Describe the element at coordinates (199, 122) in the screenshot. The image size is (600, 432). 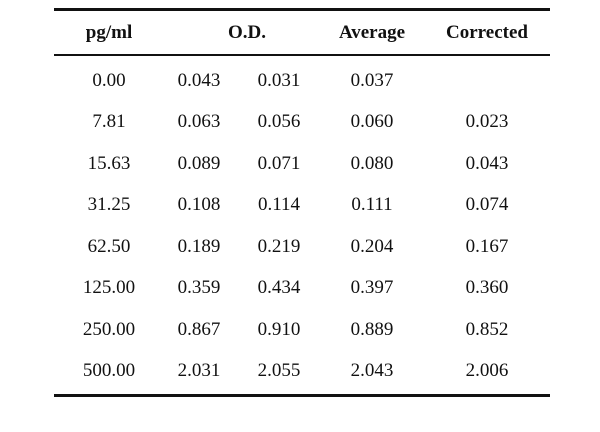
I see `cell-od-1: 0.063` at that location.